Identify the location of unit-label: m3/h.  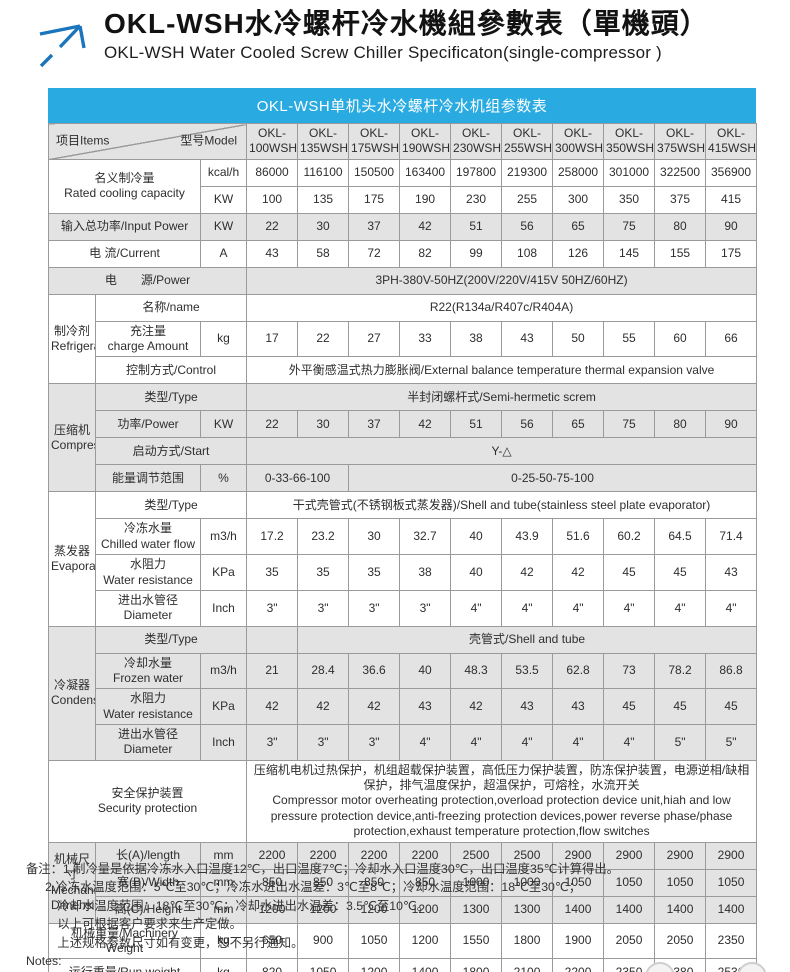
(223, 671).